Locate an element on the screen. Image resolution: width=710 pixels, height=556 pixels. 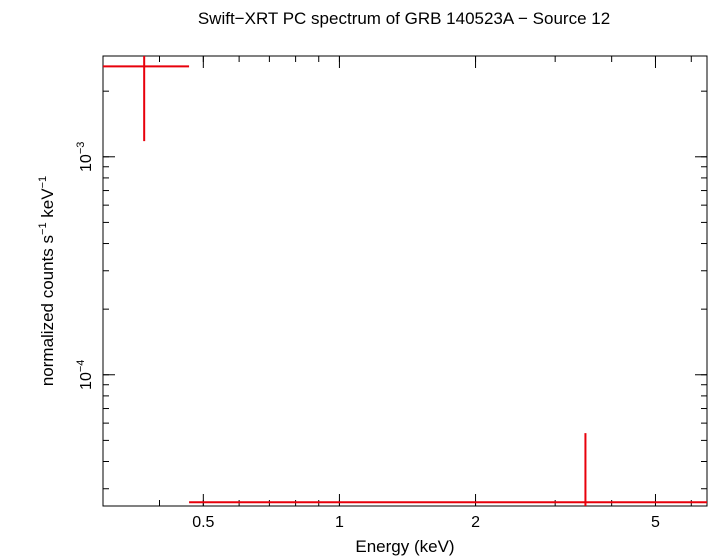
x-tick-label: 0.5 is located at coordinates (203, 522).